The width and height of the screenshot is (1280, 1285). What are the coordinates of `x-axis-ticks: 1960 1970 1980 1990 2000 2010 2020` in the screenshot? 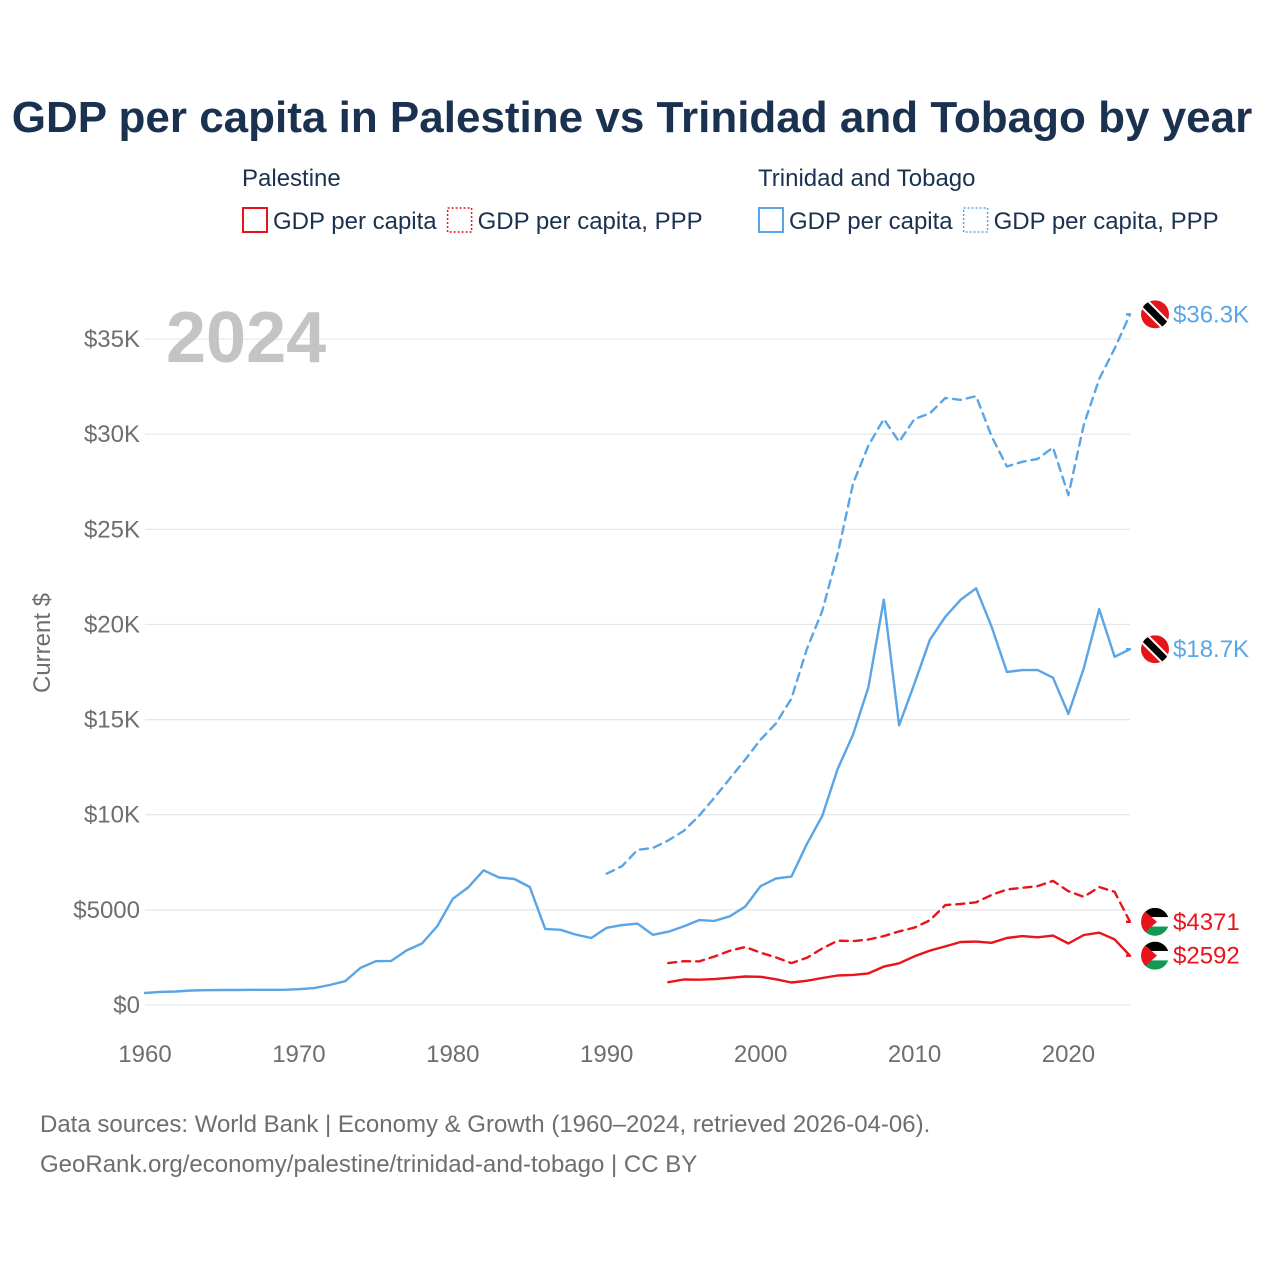 It's located at (606, 1054).